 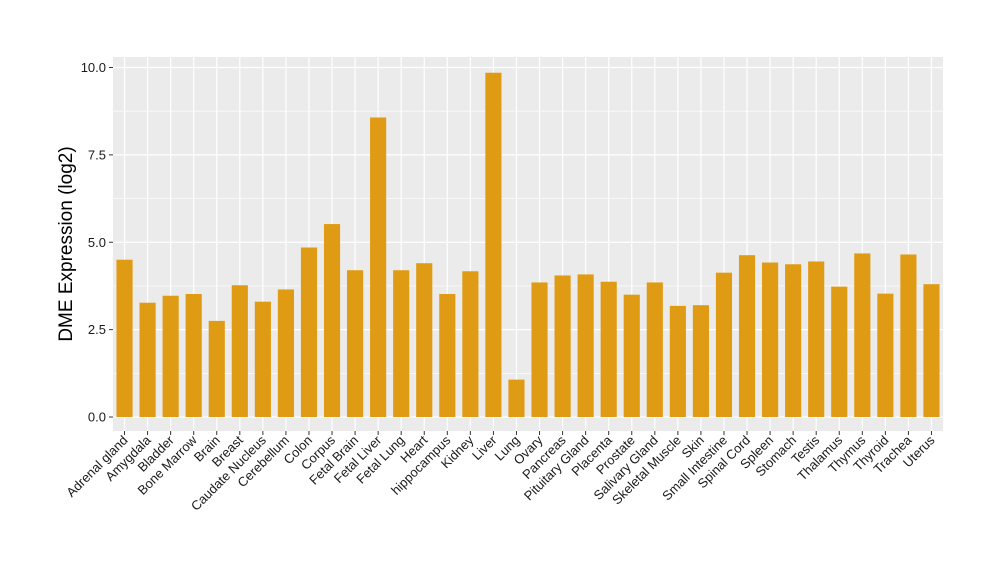 What do you see at coordinates (931, 351) in the screenshot?
I see `bar-uterus` at bounding box center [931, 351].